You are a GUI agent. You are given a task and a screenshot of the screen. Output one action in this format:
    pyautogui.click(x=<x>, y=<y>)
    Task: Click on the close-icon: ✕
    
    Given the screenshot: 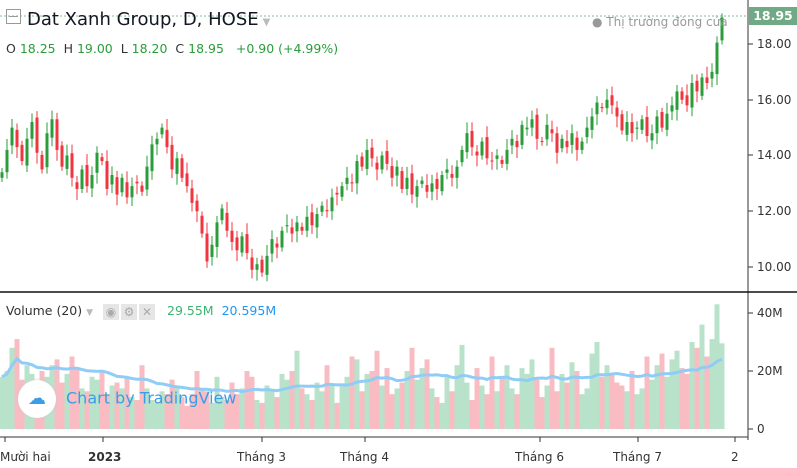 What is the action you would take?
    pyautogui.click(x=147, y=311)
    